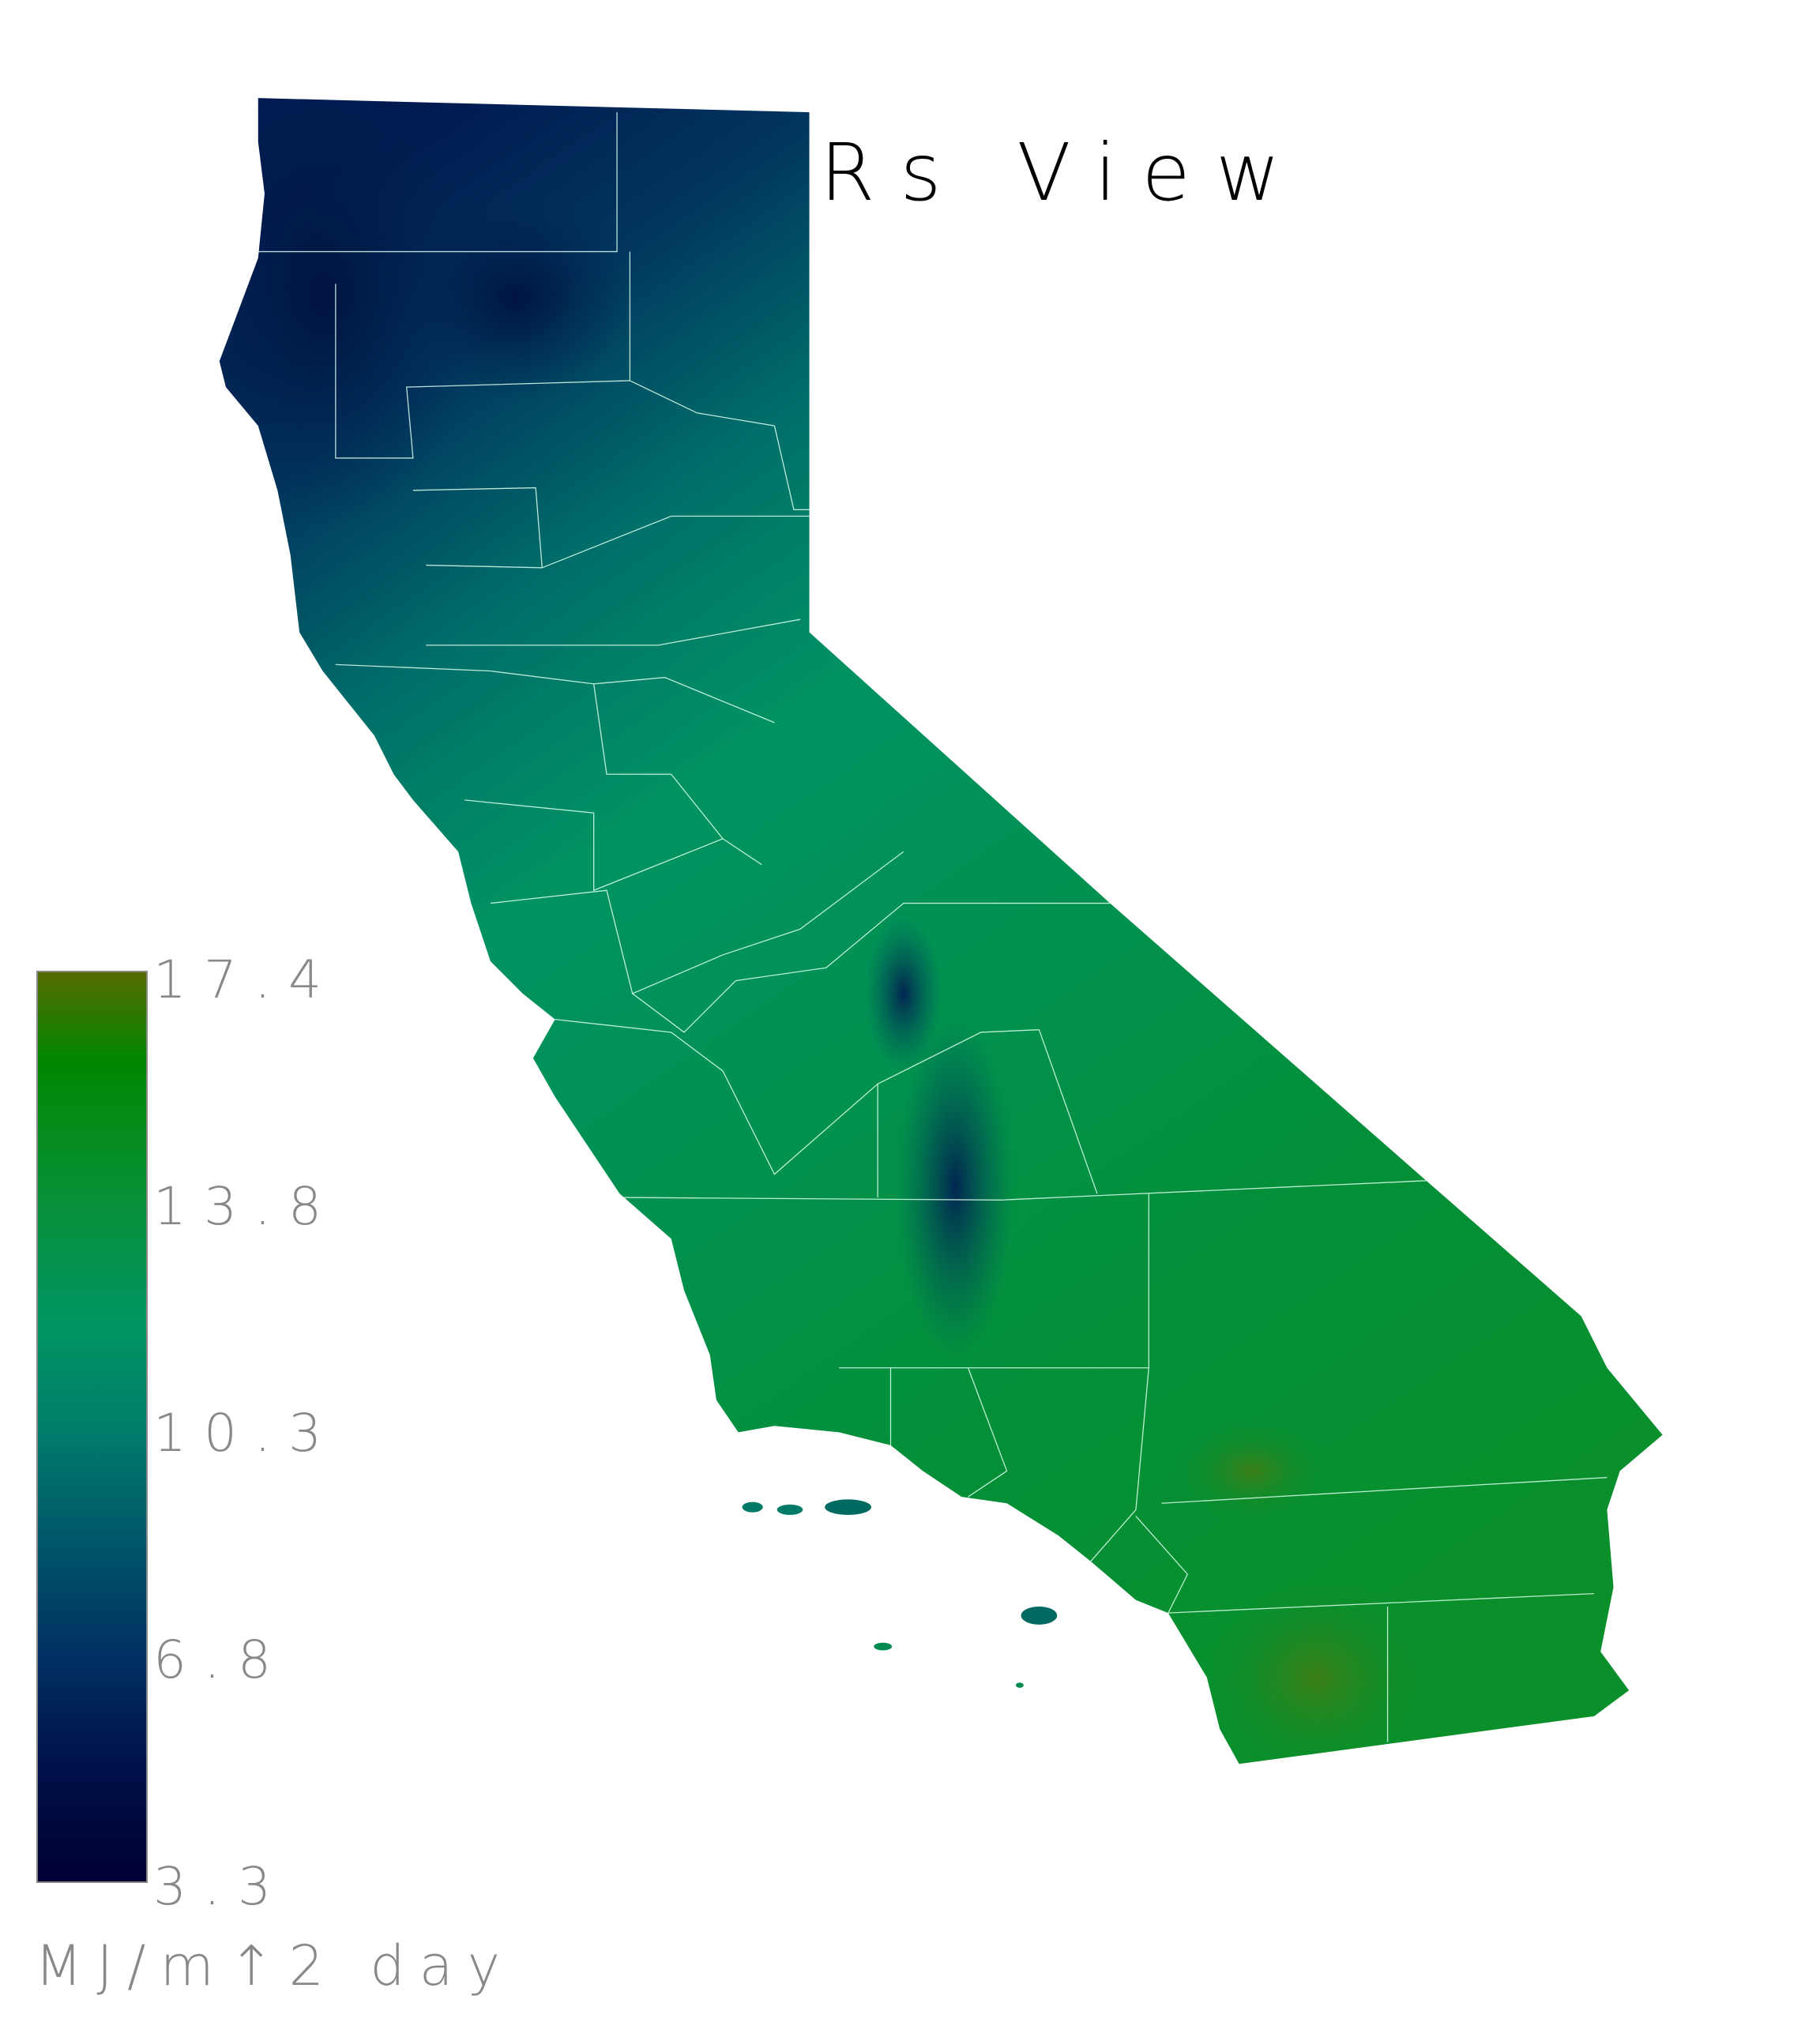 The height and width of the screenshot is (2022, 1820). I want to click on colorbar-tick-min: 3.3, so click(220, 1886).